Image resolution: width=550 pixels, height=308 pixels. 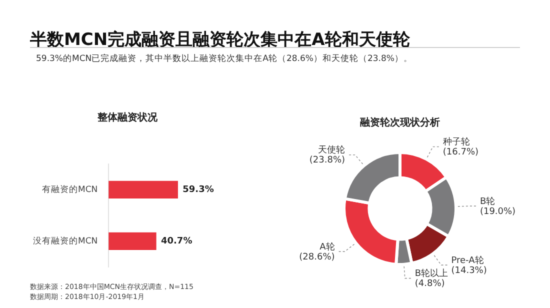 I want to click on y-tick-label: 有融资的MCN, so click(x=70, y=189).